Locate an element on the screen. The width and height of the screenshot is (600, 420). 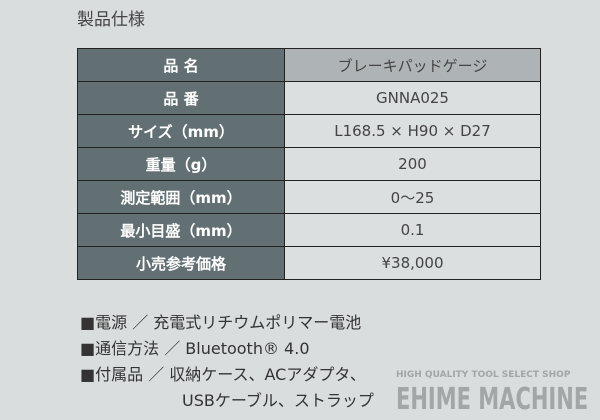
spec-label: 小売参考価格 is located at coordinates (181, 263).